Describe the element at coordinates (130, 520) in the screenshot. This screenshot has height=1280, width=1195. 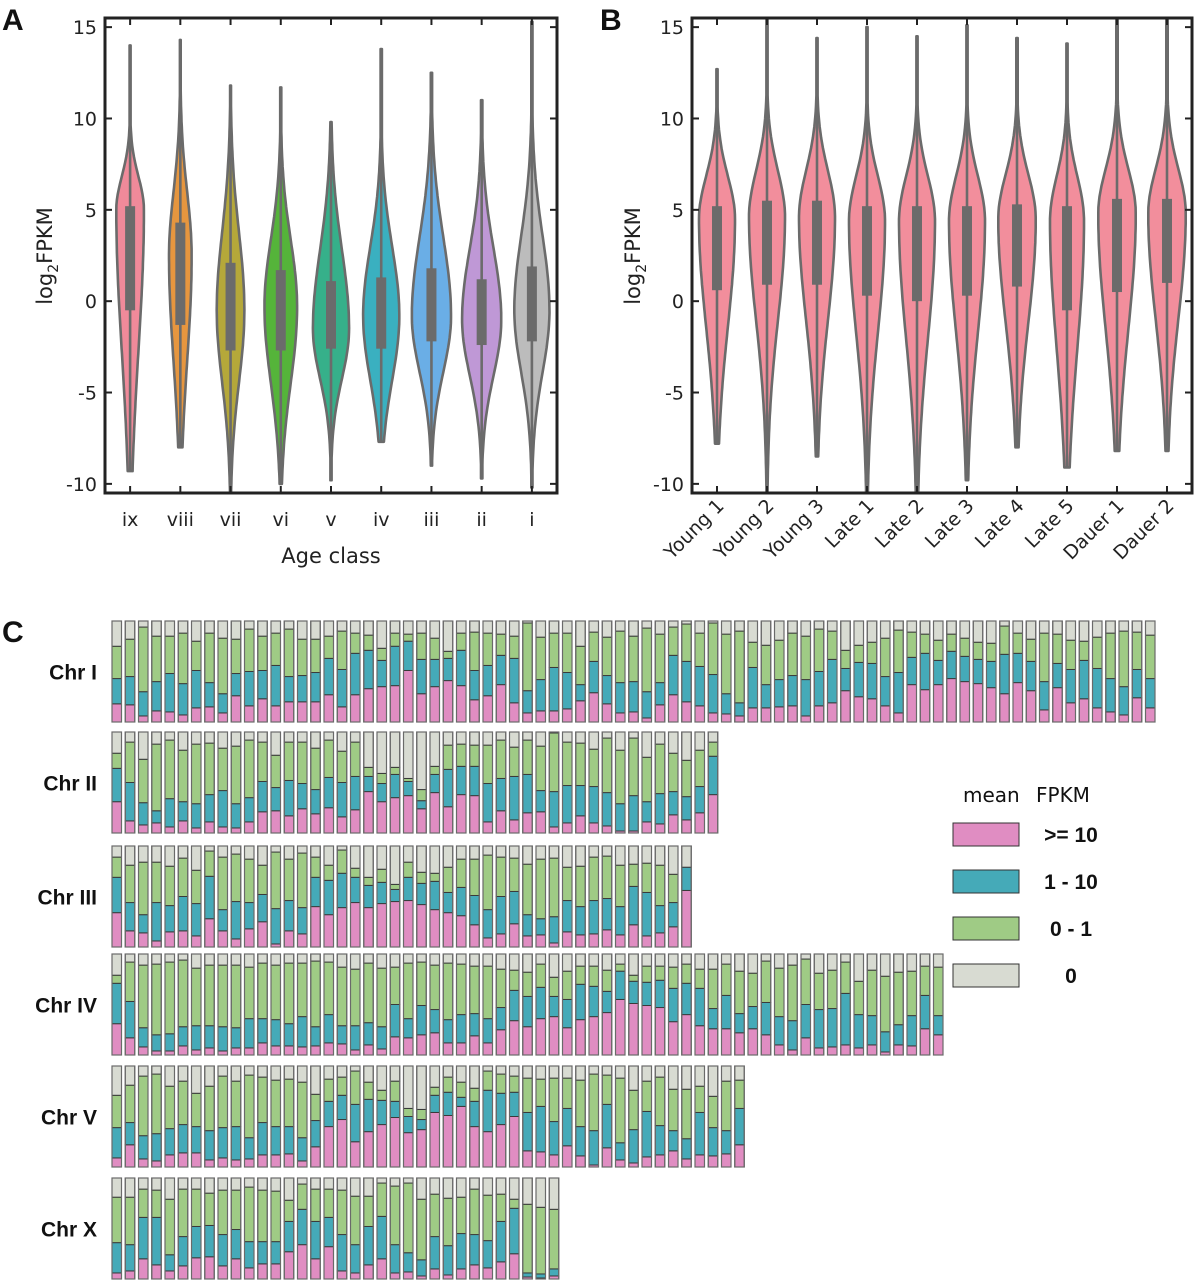
I see `x-tick-label: ix` at that location.